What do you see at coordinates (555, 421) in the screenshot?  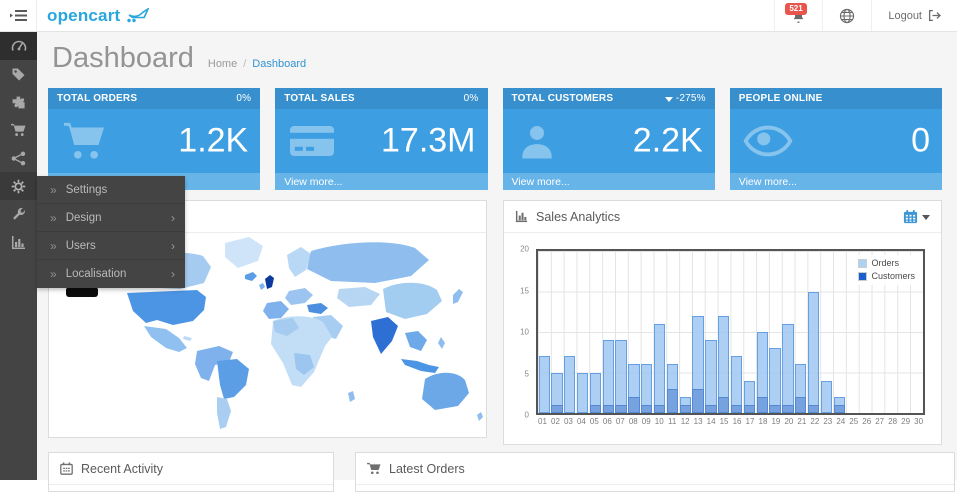 I see `x-tick-label: 02` at bounding box center [555, 421].